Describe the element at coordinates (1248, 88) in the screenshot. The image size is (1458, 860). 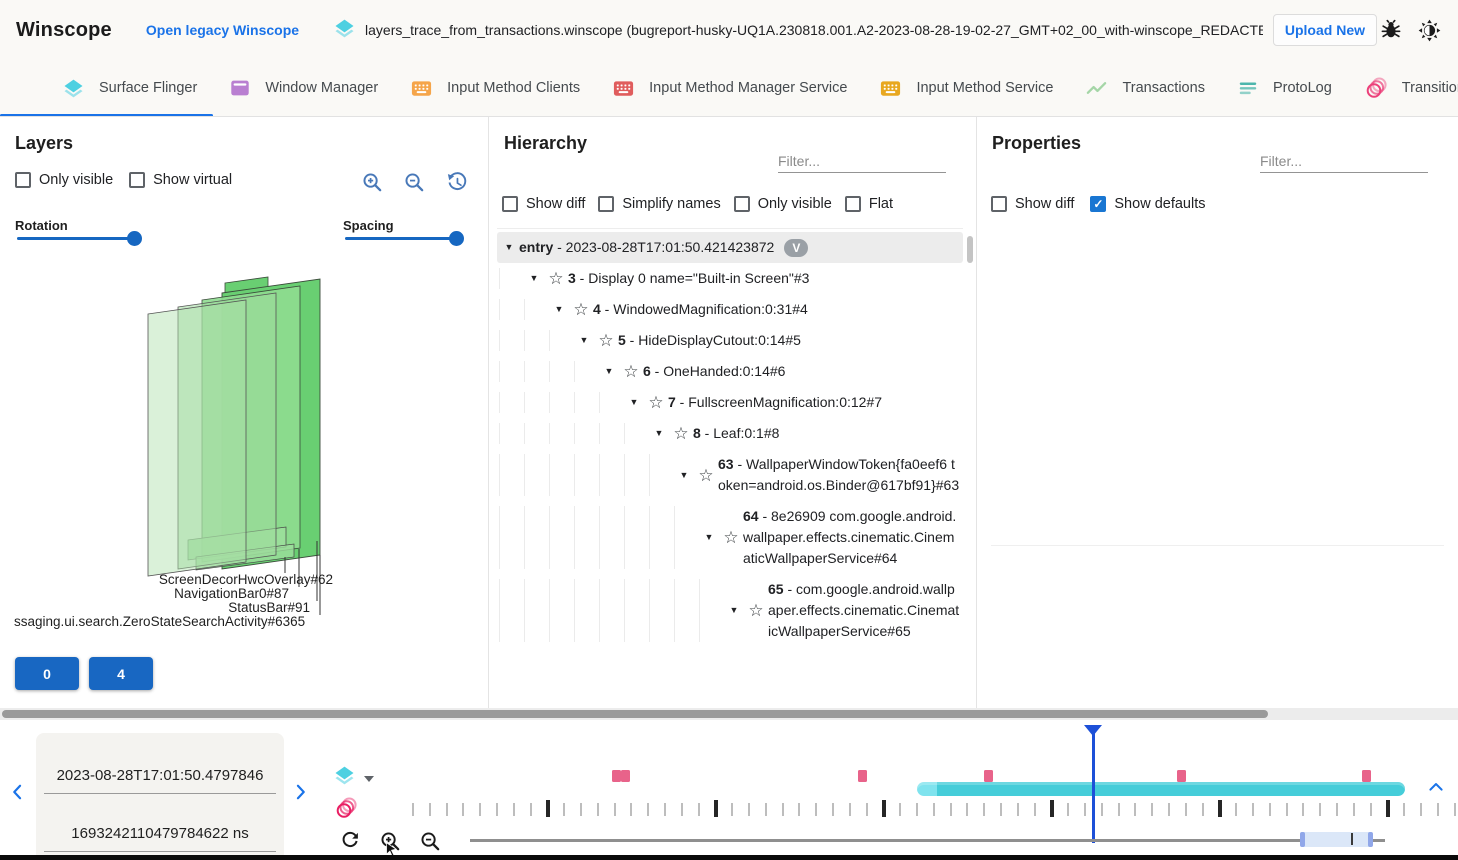
I see `protolog-icon` at that location.